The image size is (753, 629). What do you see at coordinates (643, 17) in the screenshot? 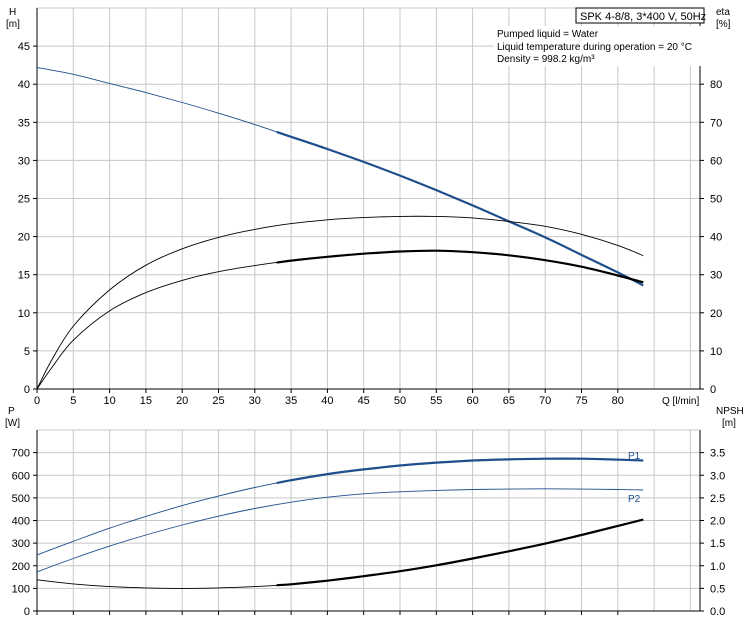
I see `chart-title: SPK 4-8/8, 3*400 V, 50Hz` at bounding box center [643, 17].